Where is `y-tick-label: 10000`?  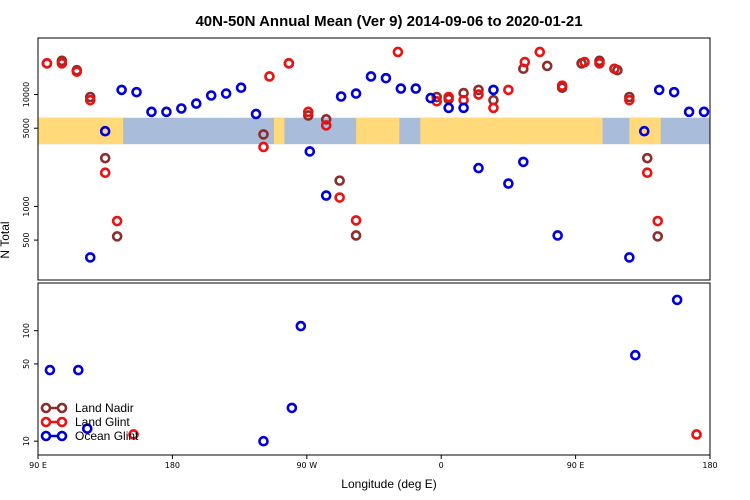
y-tick-label: 10000 is located at coordinates (26, 94).